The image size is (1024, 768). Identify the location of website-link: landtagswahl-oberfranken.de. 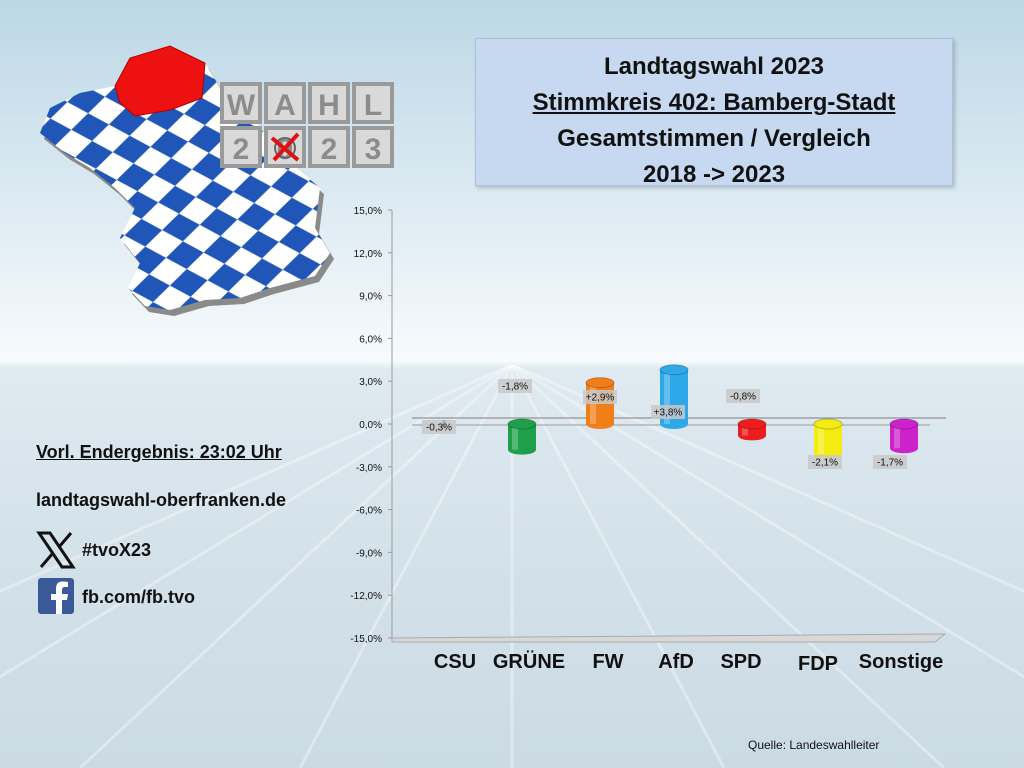
(161, 500).